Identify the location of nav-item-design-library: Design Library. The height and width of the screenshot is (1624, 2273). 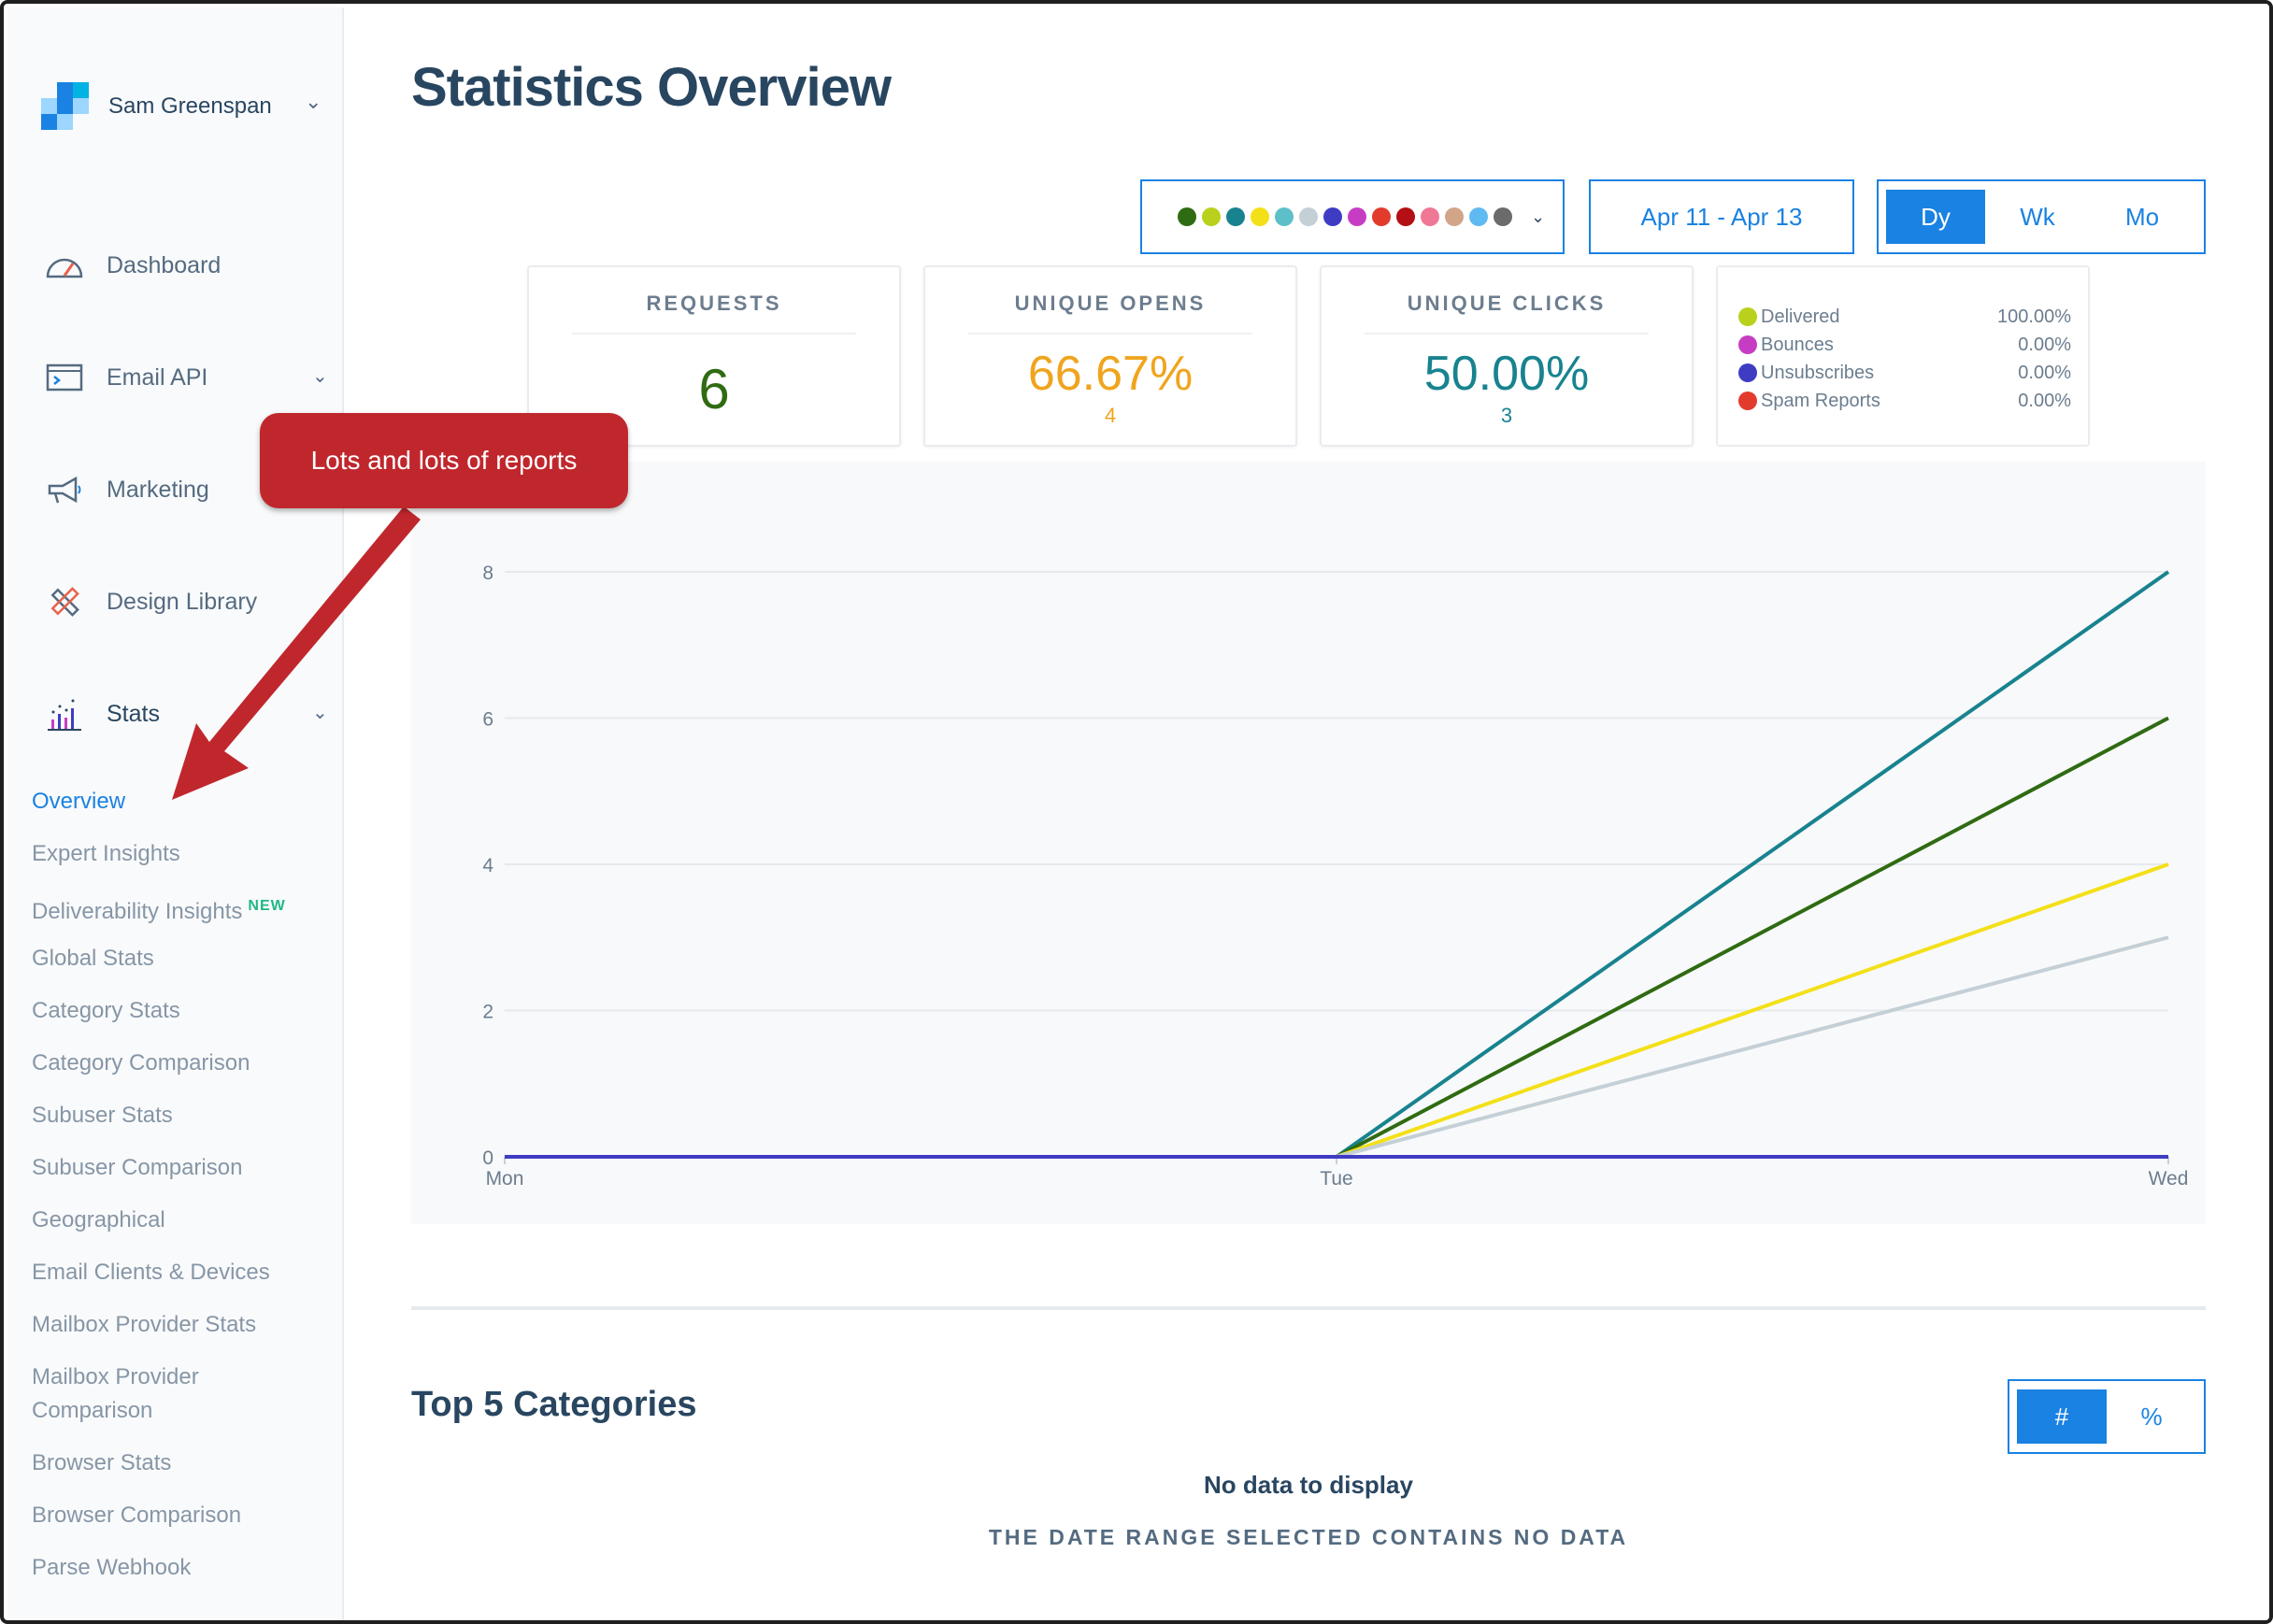
(150, 601).